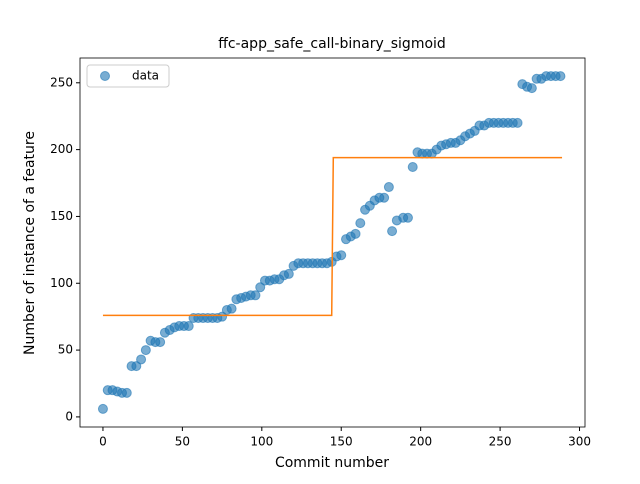  What do you see at coordinates (145, 76) in the screenshot?
I see `legend-label: data` at bounding box center [145, 76].